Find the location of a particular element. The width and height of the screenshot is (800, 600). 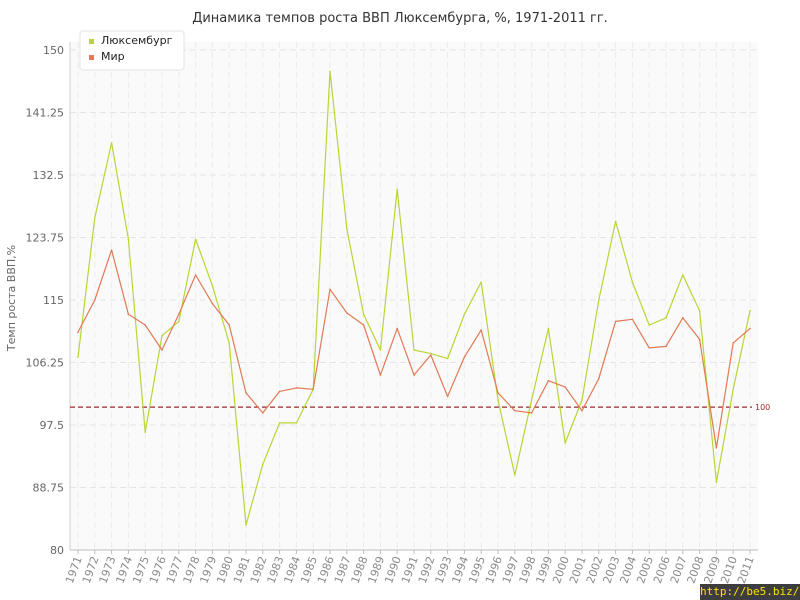

y-tick-label: 115 is located at coordinates (53, 300).